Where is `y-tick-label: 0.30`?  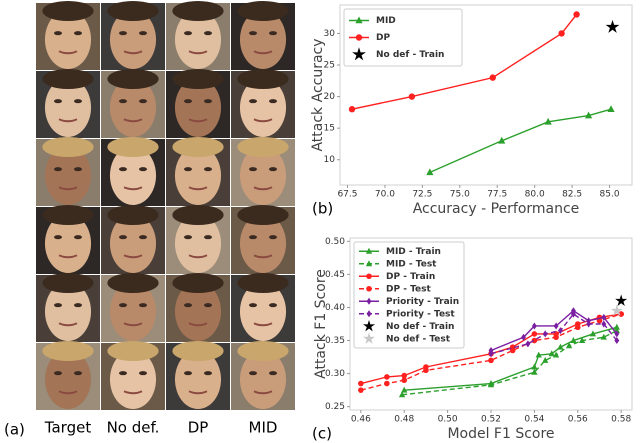
y-tick-label: 0.30 is located at coordinates (335, 374).